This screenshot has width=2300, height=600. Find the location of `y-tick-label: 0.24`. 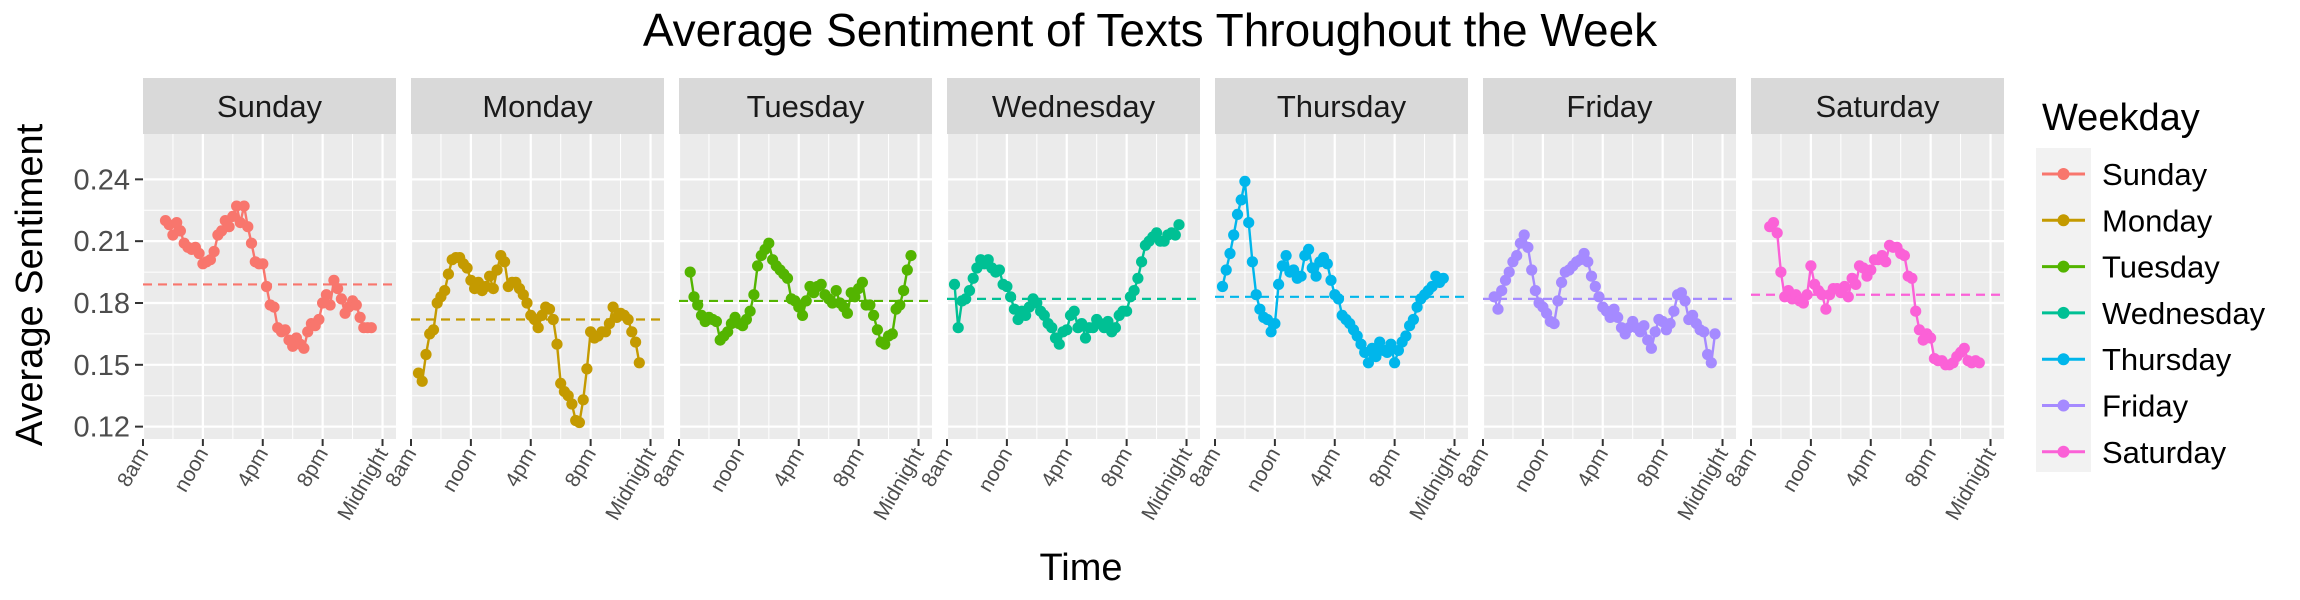

y-tick-label: 0.24 is located at coordinates (102, 180).